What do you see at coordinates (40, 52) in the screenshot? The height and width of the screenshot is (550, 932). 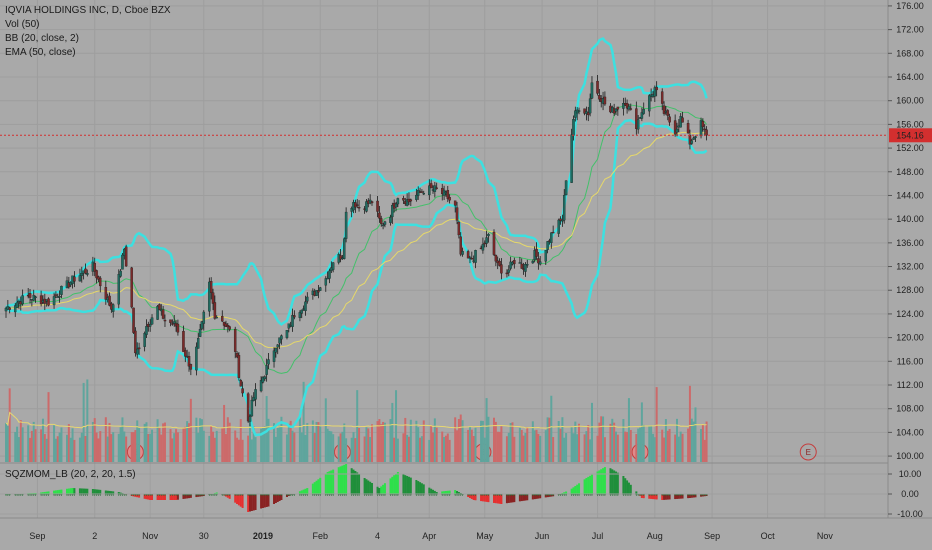 I see `legend-ema: EMA (50, close)` at bounding box center [40, 52].